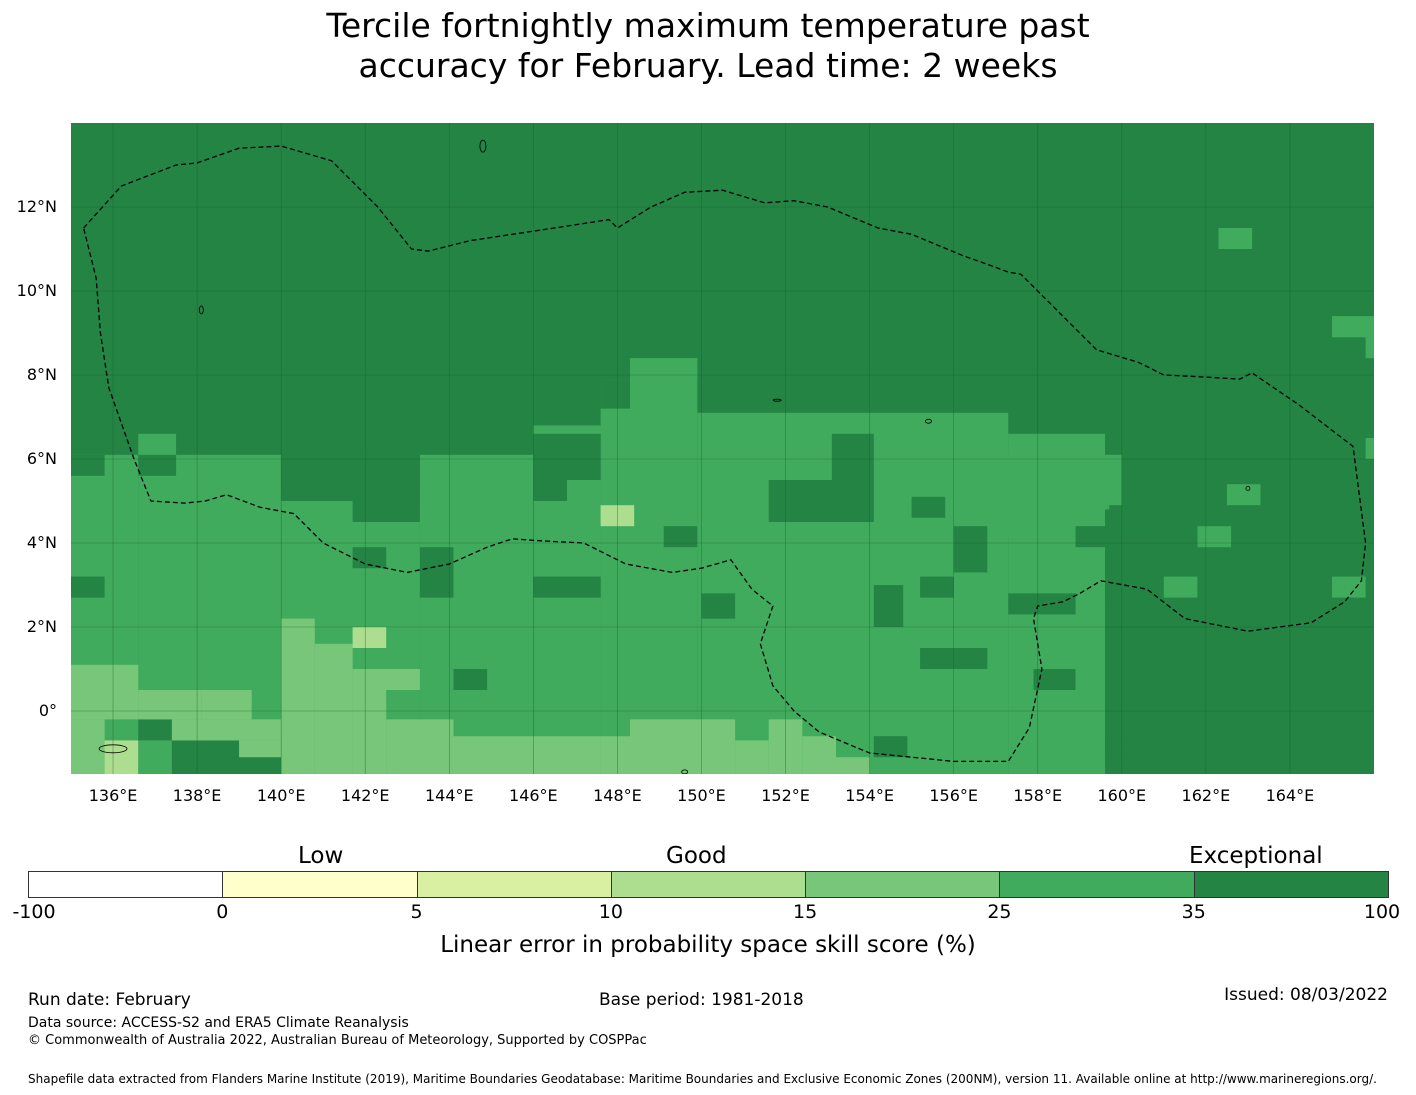 Image resolution: width=1416 pixels, height=1095 pixels. What do you see at coordinates (113, 795) in the screenshot?
I see `lon-tick-label: 136°E` at bounding box center [113, 795].